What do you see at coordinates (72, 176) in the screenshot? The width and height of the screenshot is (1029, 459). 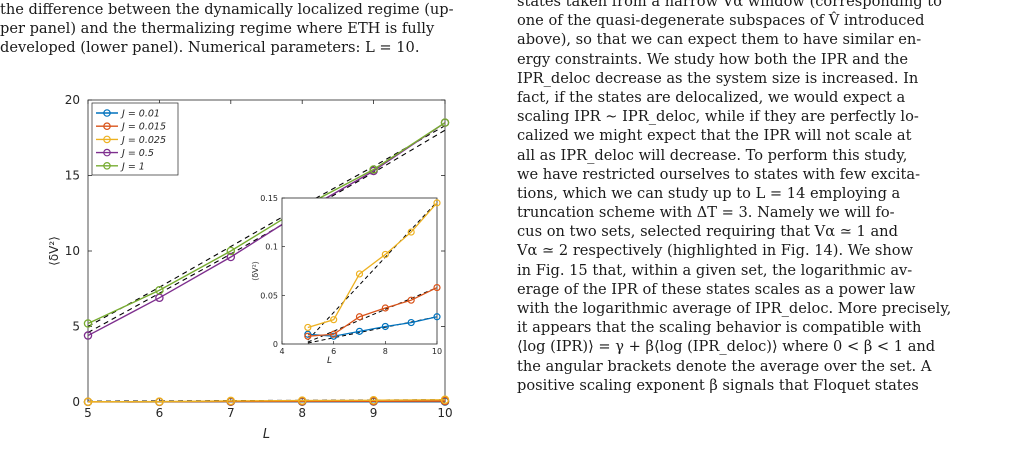 I see `y-tick-label: 15` at bounding box center [72, 176].